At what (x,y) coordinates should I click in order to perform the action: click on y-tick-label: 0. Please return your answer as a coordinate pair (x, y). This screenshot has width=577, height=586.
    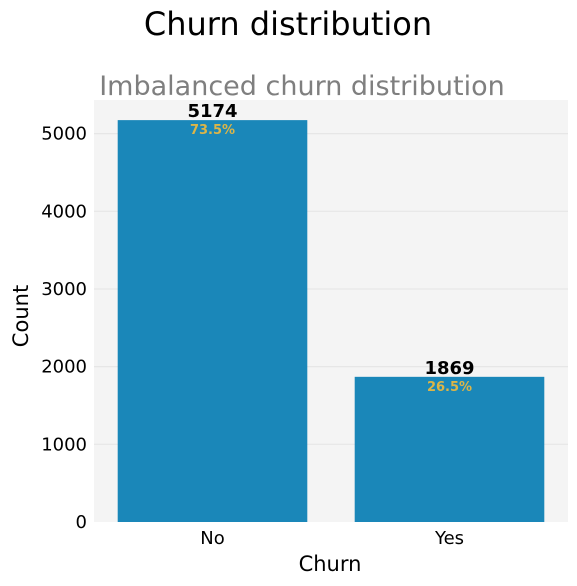
    Looking at the image, I should click on (81, 522).